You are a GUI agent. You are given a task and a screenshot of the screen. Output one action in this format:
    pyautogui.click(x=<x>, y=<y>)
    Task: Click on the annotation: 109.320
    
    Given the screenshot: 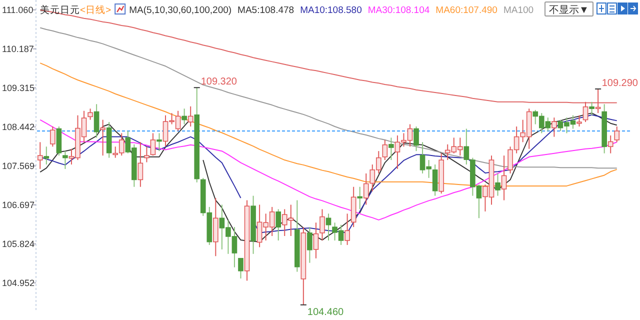 What is the action you would take?
    pyautogui.click(x=219, y=82)
    